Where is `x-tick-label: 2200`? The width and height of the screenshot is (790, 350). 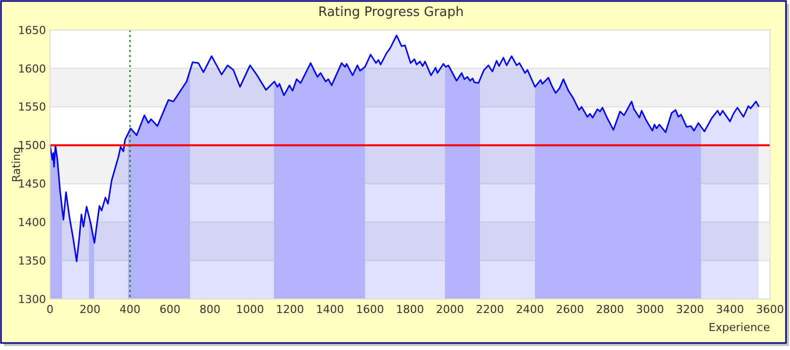 x-tick-label: 2200 is located at coordinates (490, 309).